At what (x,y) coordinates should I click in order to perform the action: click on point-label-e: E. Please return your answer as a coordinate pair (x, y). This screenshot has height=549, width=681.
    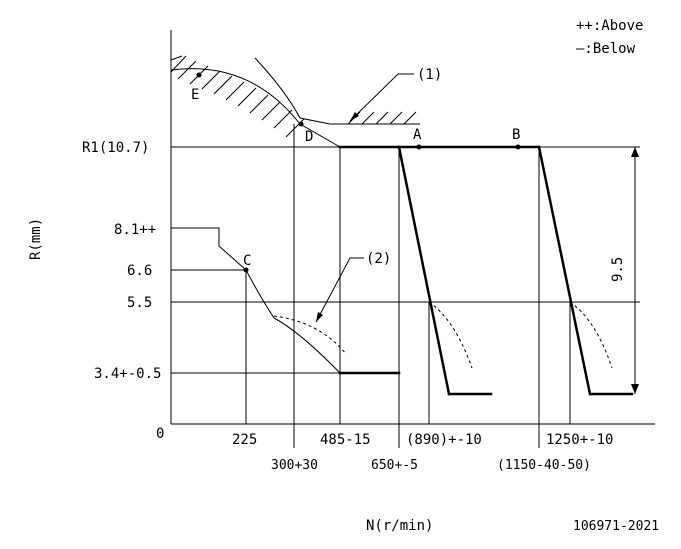
    Looking at the image, I should click on (195, 95).